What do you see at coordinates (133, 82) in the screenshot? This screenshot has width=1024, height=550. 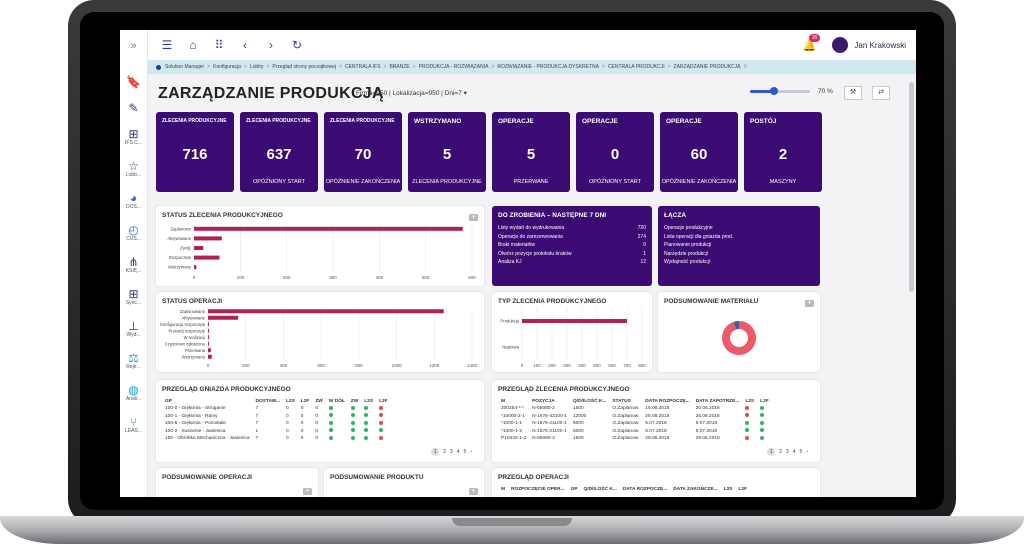 I see `rail-item: 🔖` at bounding box center [133, 82].